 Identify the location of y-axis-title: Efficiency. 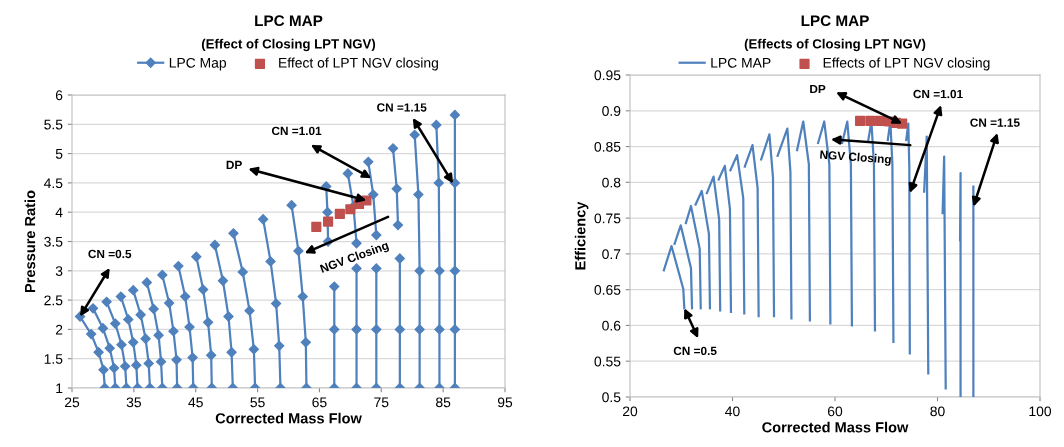
(581, 235).